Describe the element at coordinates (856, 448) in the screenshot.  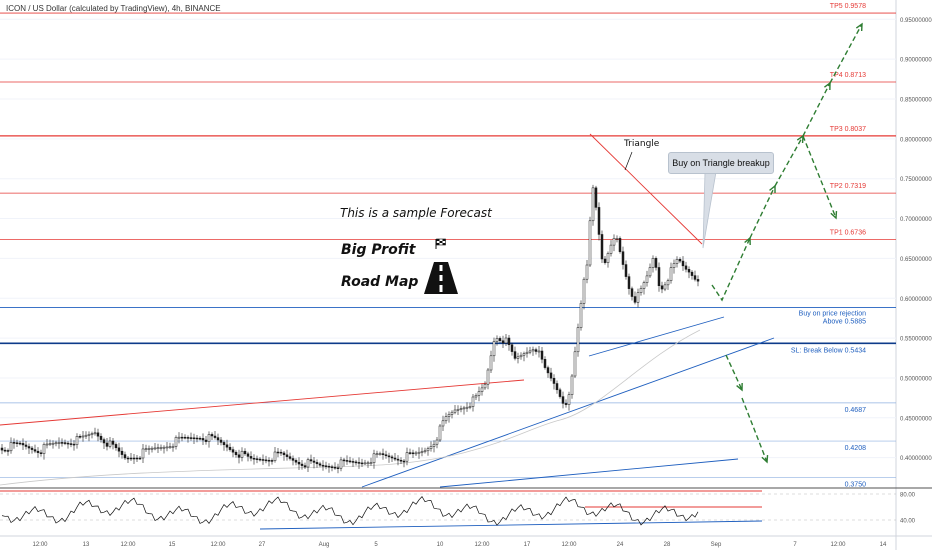
I see `support-label: 0.4208` at that location.